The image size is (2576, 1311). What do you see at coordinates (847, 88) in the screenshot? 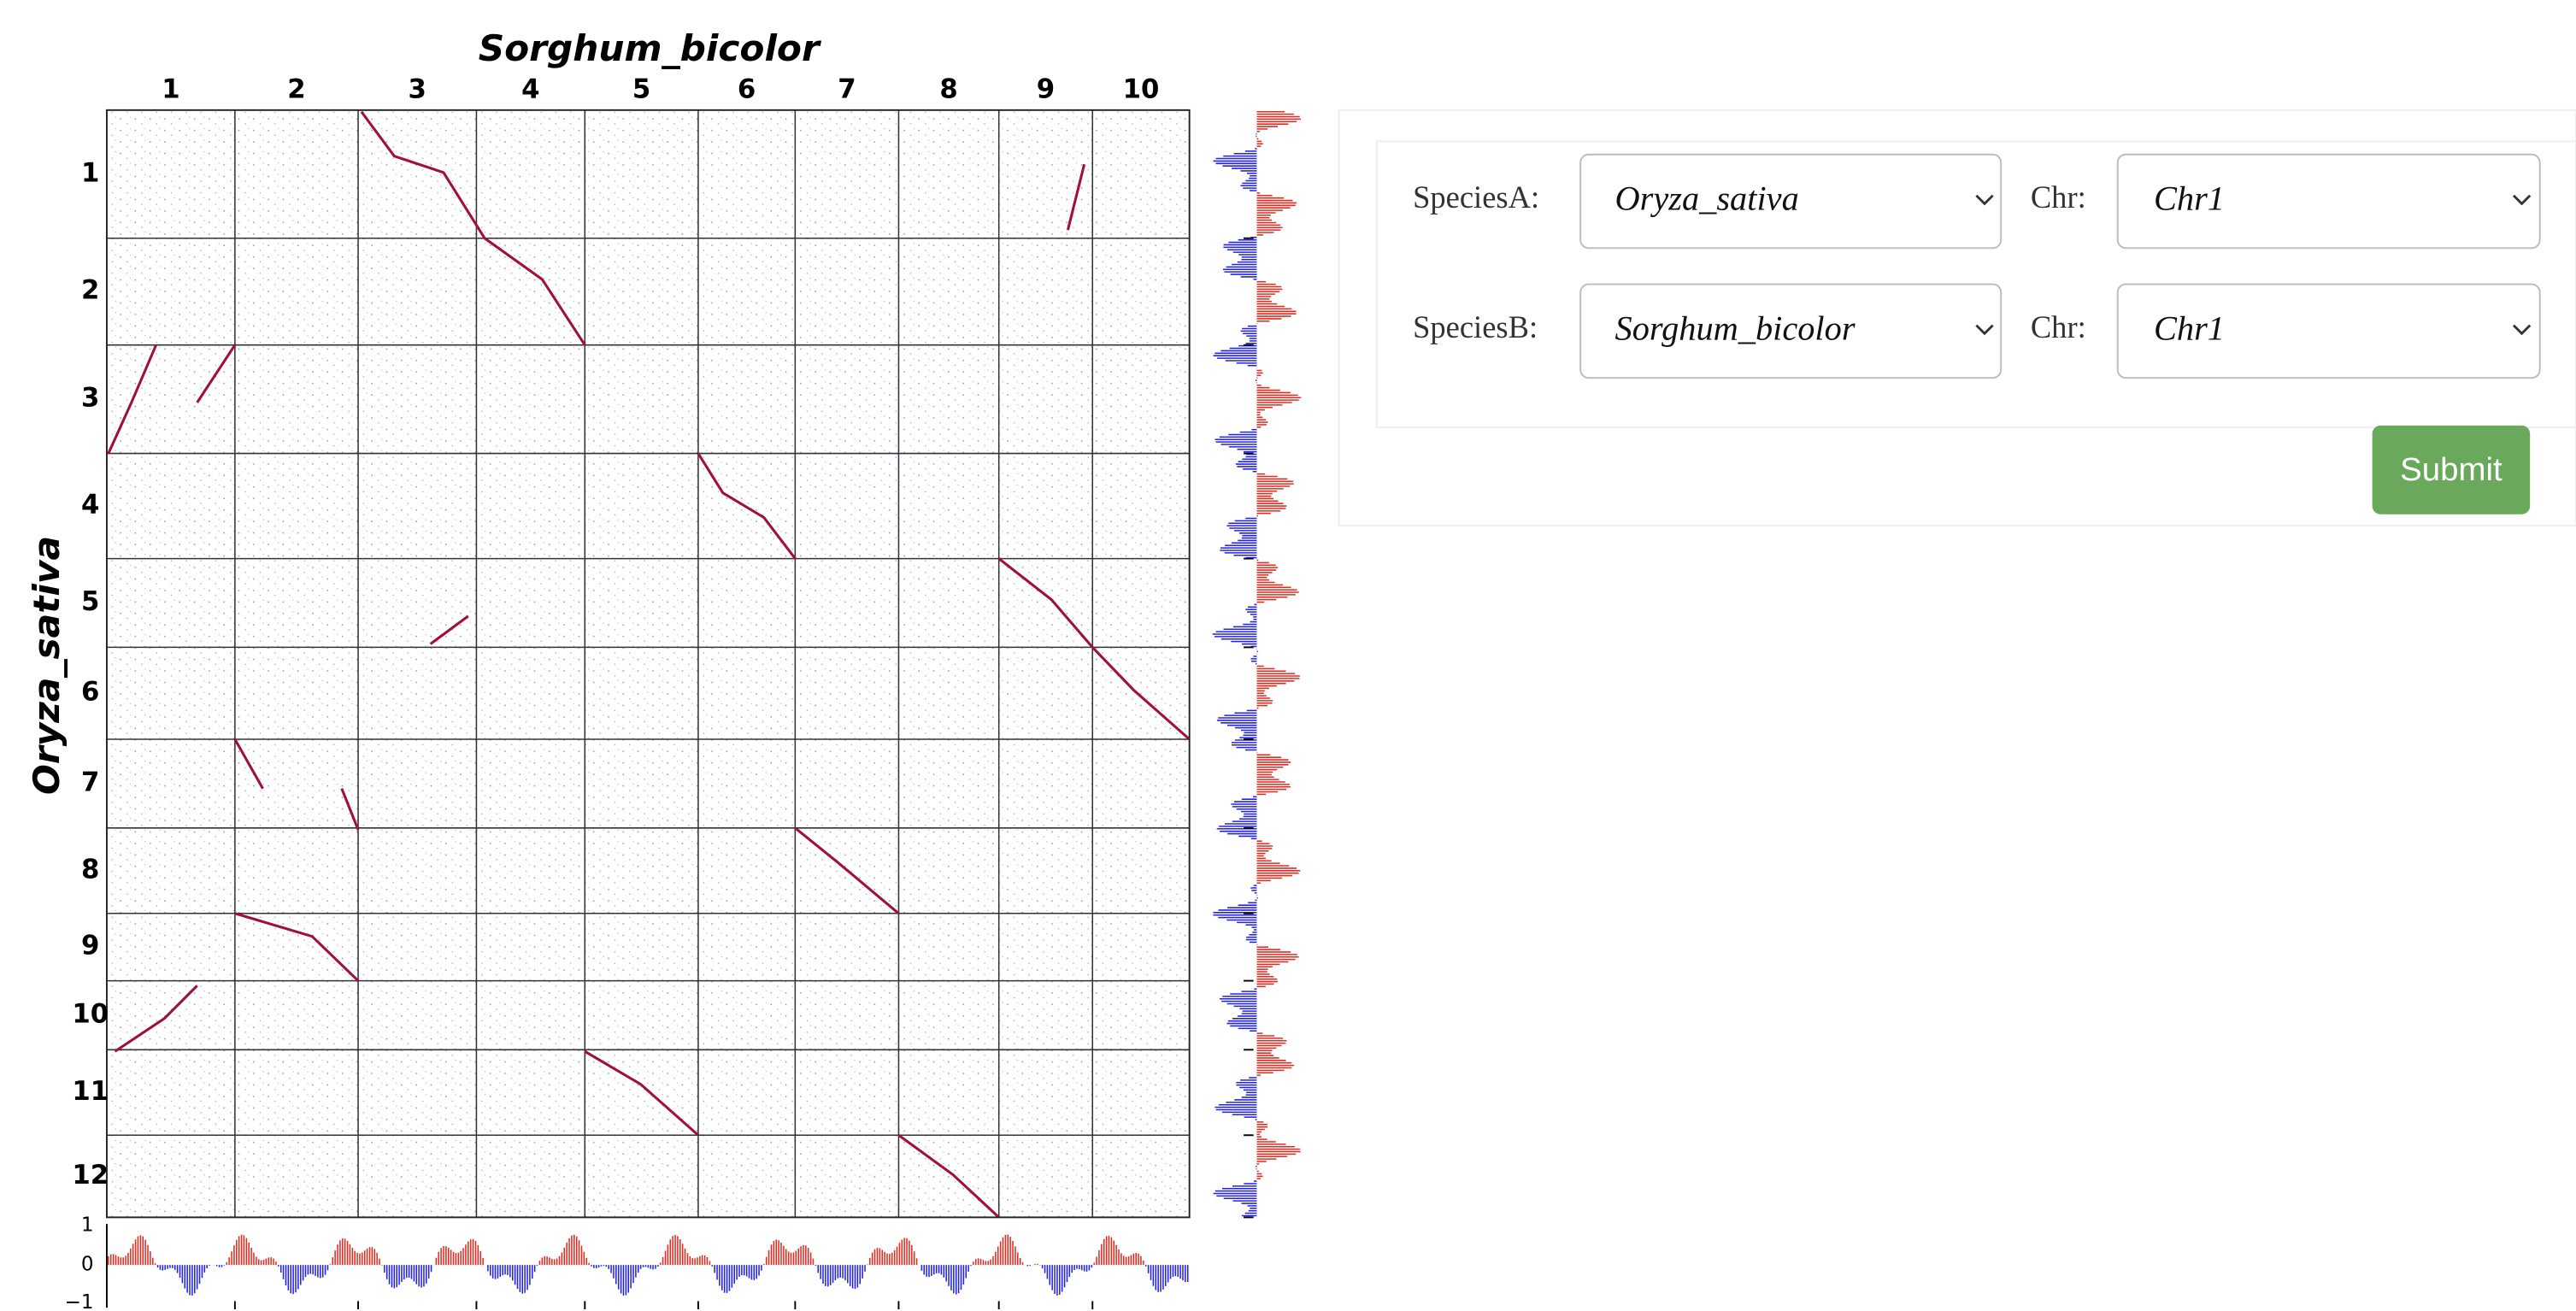
I see `x-chr-label: 7` at bounding box center [847, 88].